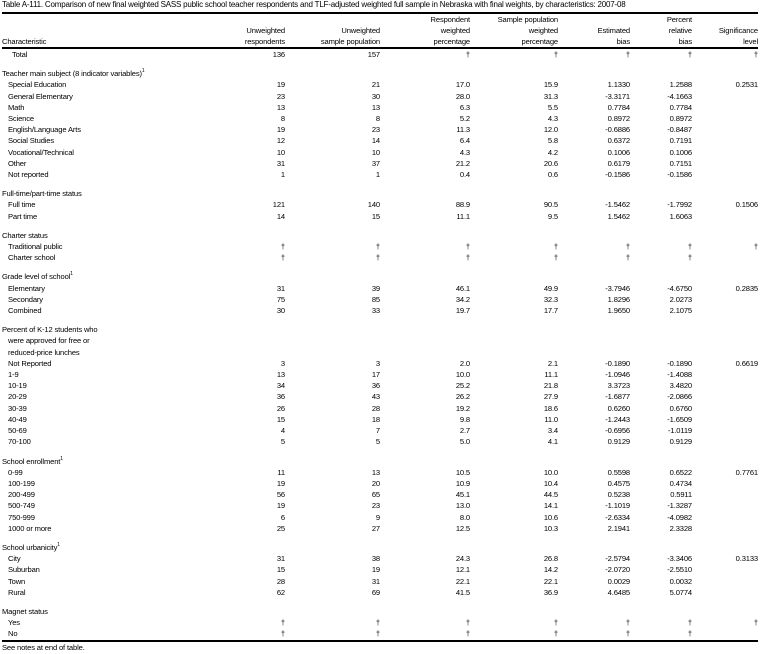 This screenshot has width=764, height=654. Describe the element at coordinates (679, 570) in the screenshot. I see `cell-percent-relative-bias: -2.5510` at that location.